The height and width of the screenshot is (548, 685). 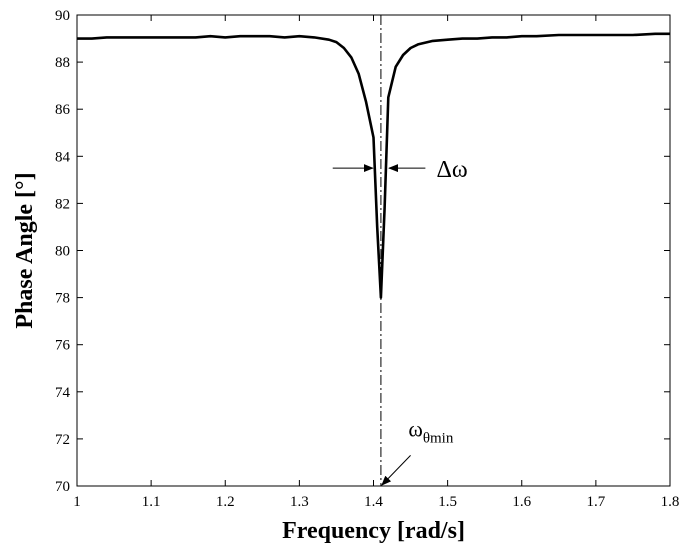 What do you see at coordinates (62, 440) in the screenshot?
I see `y-tick-label: 72` at bounding box center [62, 440].